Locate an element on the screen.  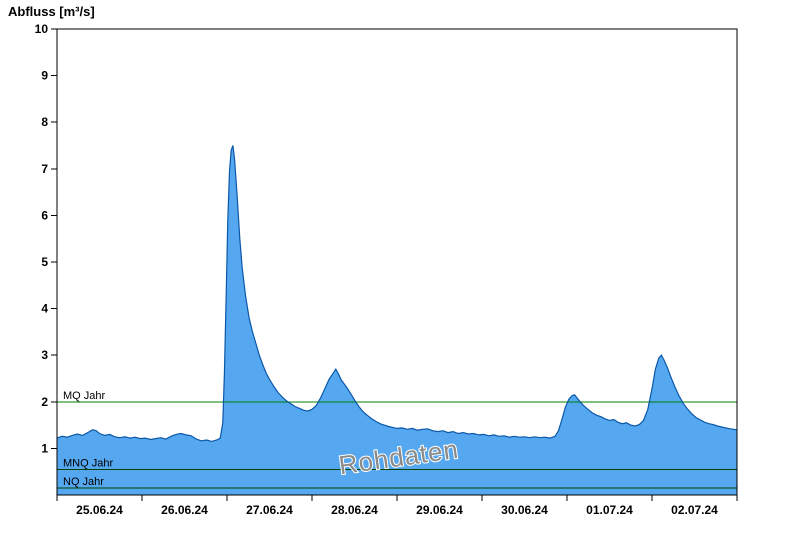
y-axis-tick-label: 3 is located at coordinates (44, 355).